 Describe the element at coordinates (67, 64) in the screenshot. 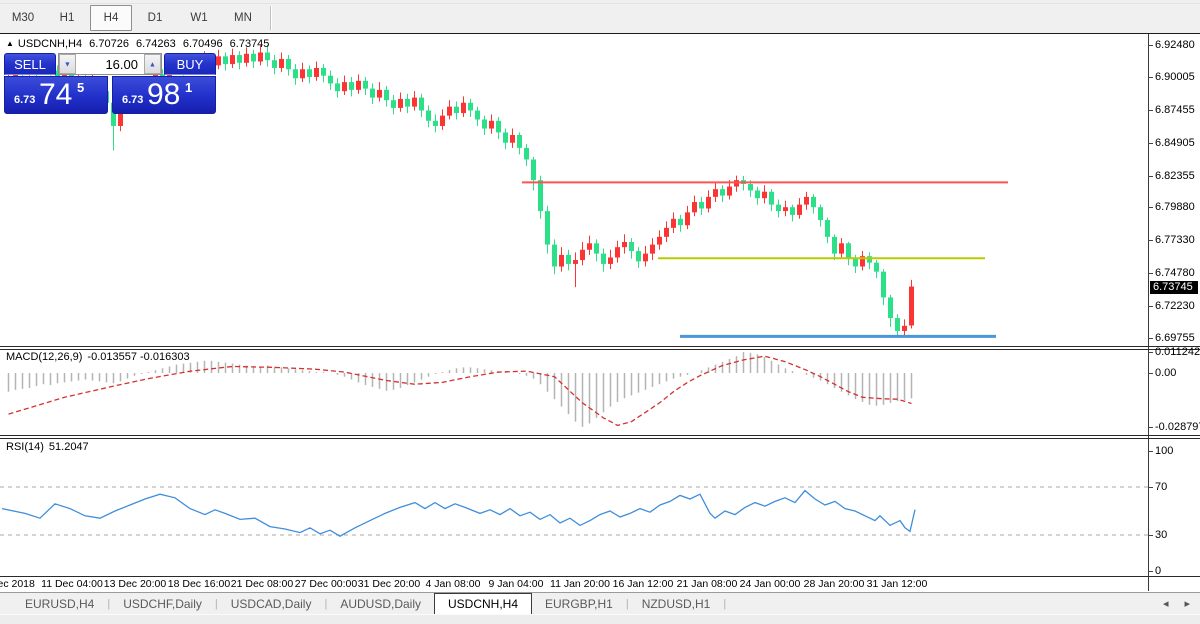

I see `volume-decrease-button: ▼` at that location.